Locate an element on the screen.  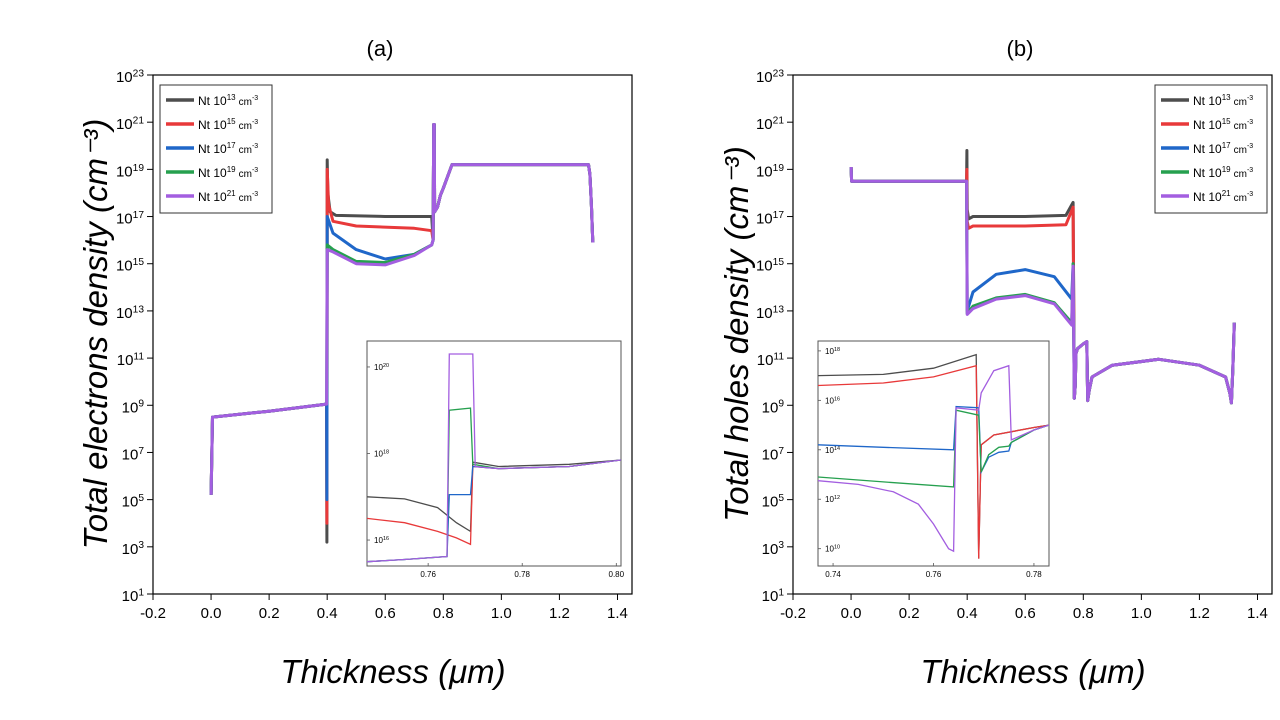
inset-x-tick-label: 0.80 is located at coordinates (617, 574).